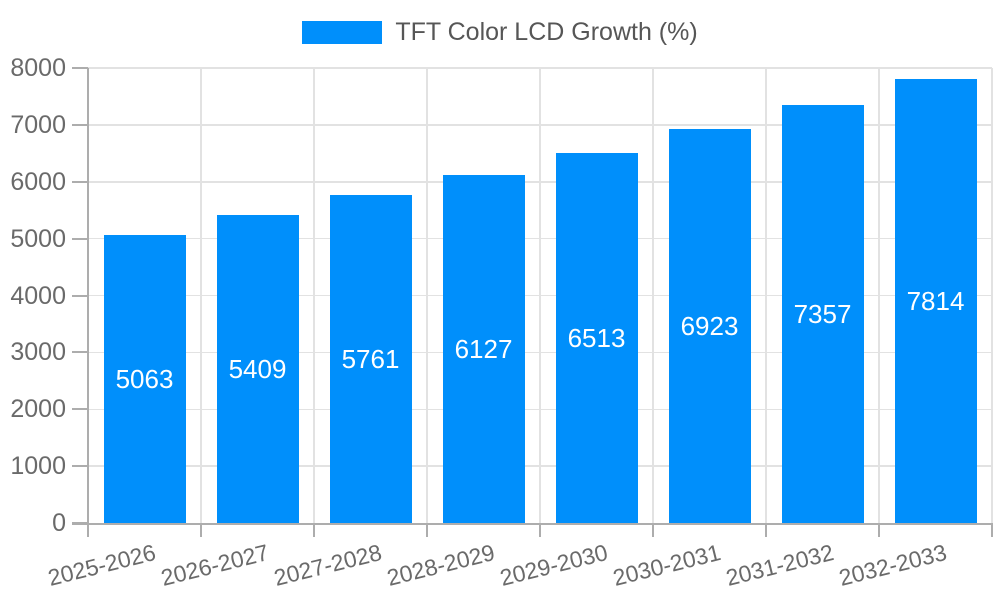 Image resolution: width=1000 pixels, height=600 pixels. I want to click on legend-item: TFT Color LCD Growth (%), so click(500, 32).